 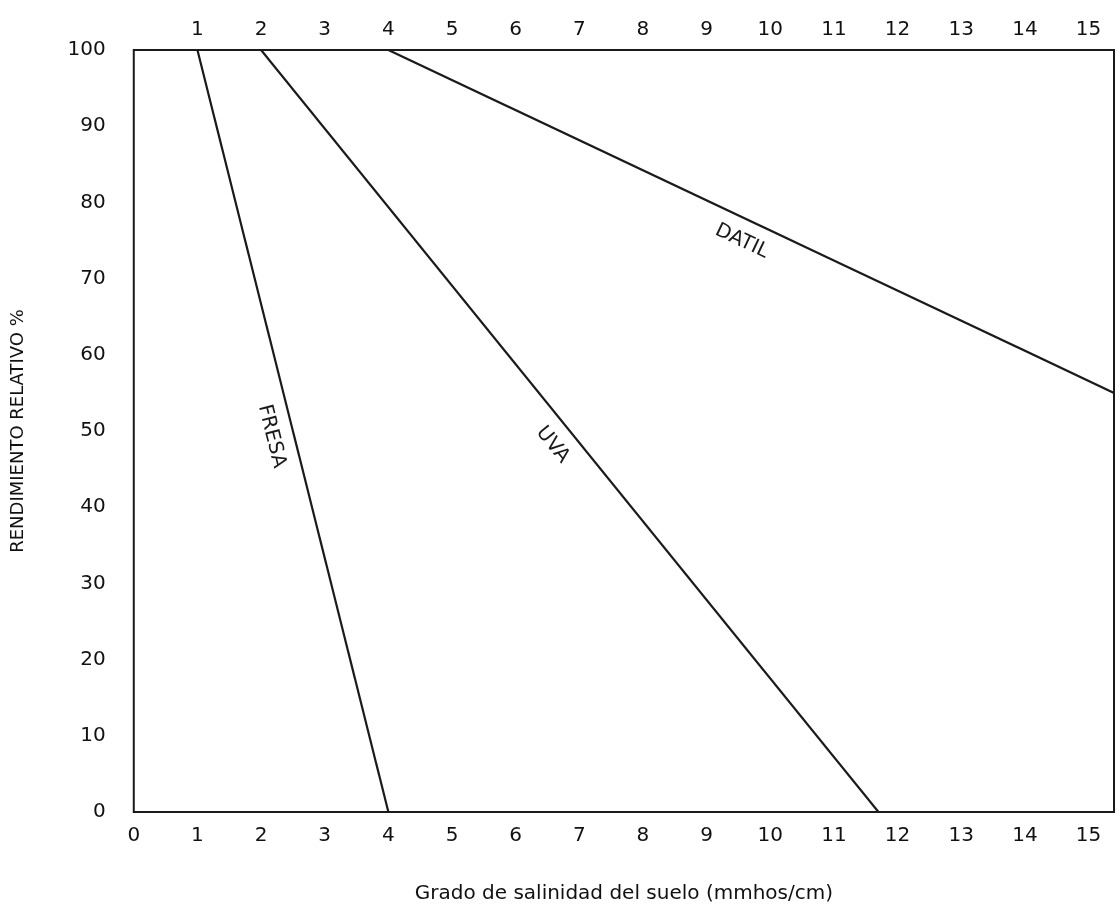 I want to click on x-tick-label: 6, so click(x=516, y=834).